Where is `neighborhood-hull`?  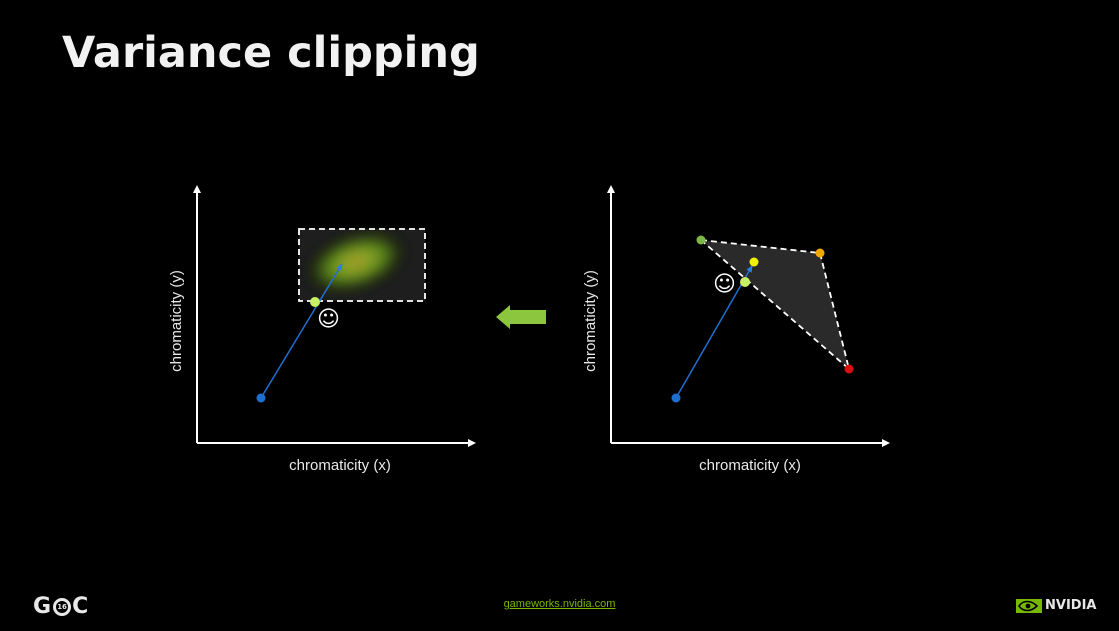
neighborhood-hull is located at coordinates (774, 305).